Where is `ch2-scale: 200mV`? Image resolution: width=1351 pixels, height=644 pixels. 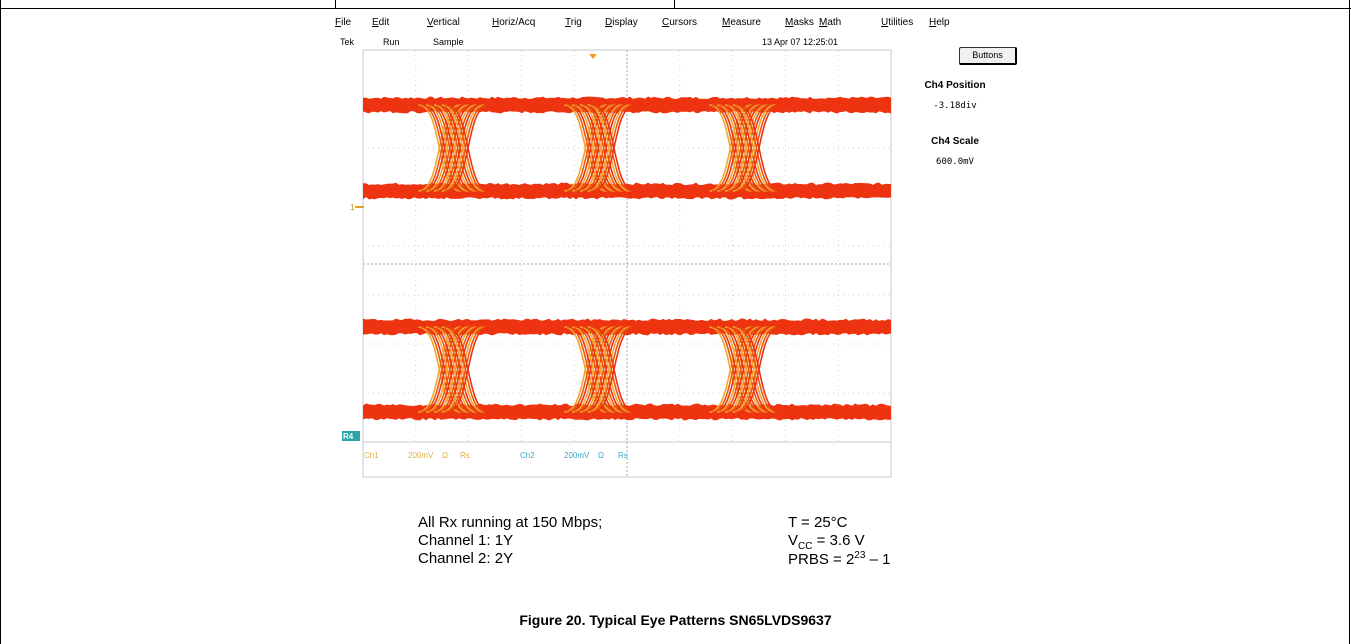 ch2-scale: 200mV is located at coordinates (577, 455).